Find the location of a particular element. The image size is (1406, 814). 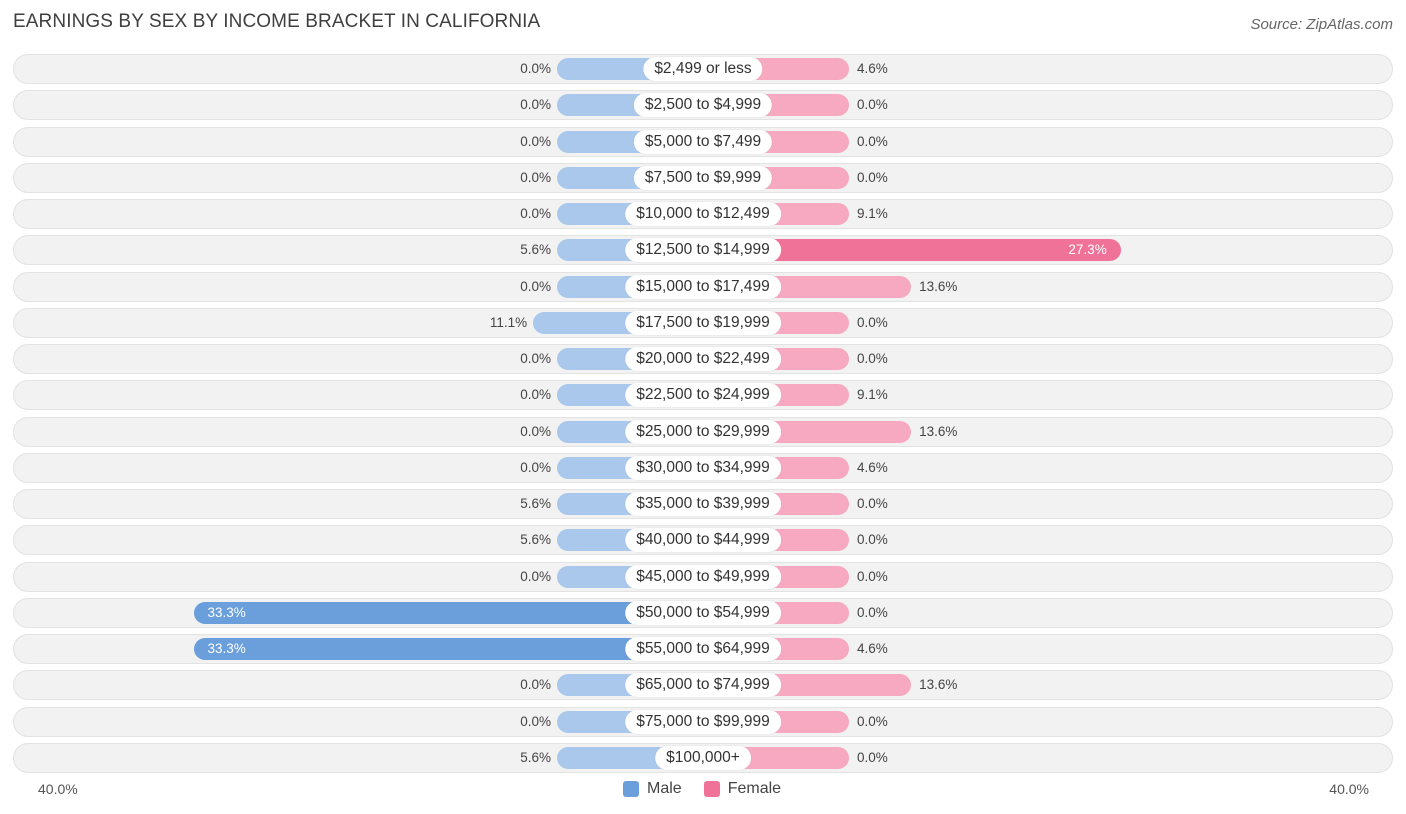

bar-female is located at coordinates (912, 250).